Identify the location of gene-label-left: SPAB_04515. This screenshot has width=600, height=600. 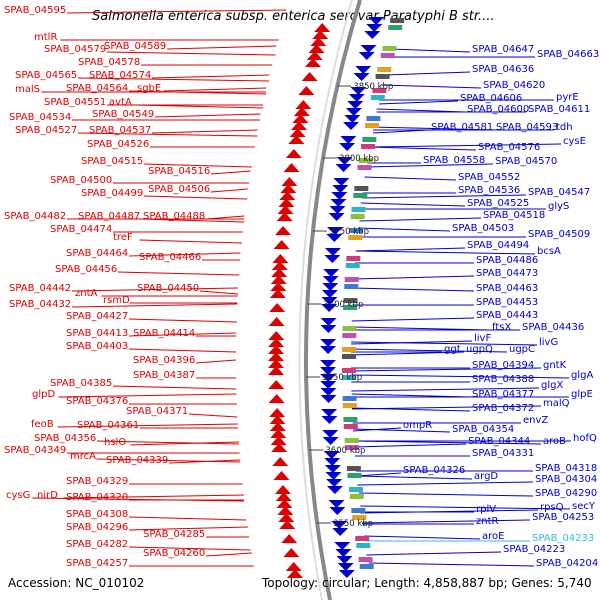
(112, 161).